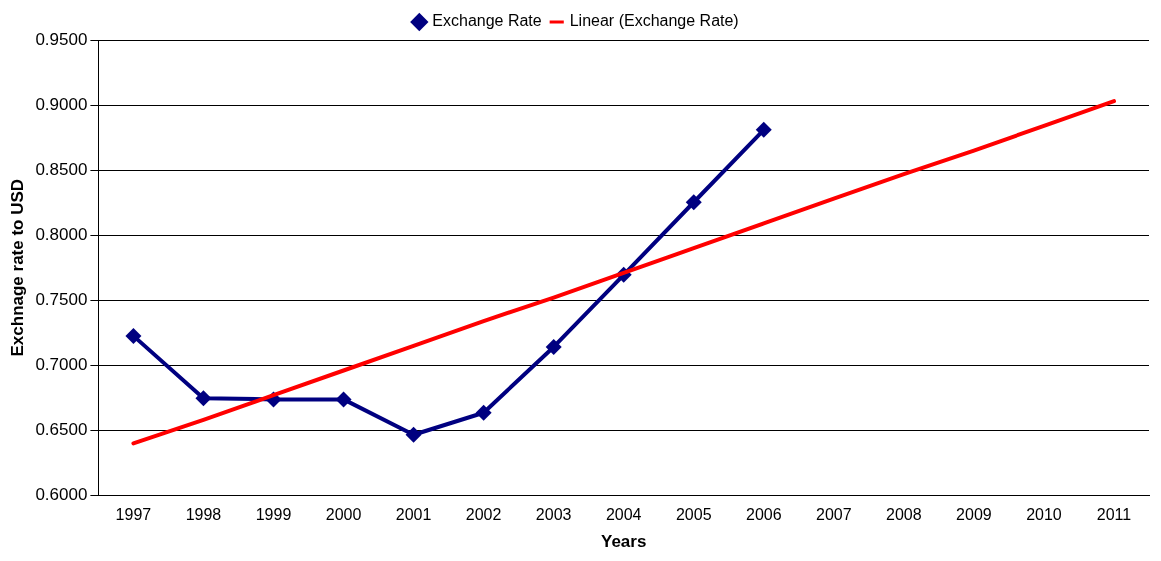  What do you see at coordinates (624, 542) in the screenshot?
I see `x-axis-title: Years` at bounding box center [624, 542].